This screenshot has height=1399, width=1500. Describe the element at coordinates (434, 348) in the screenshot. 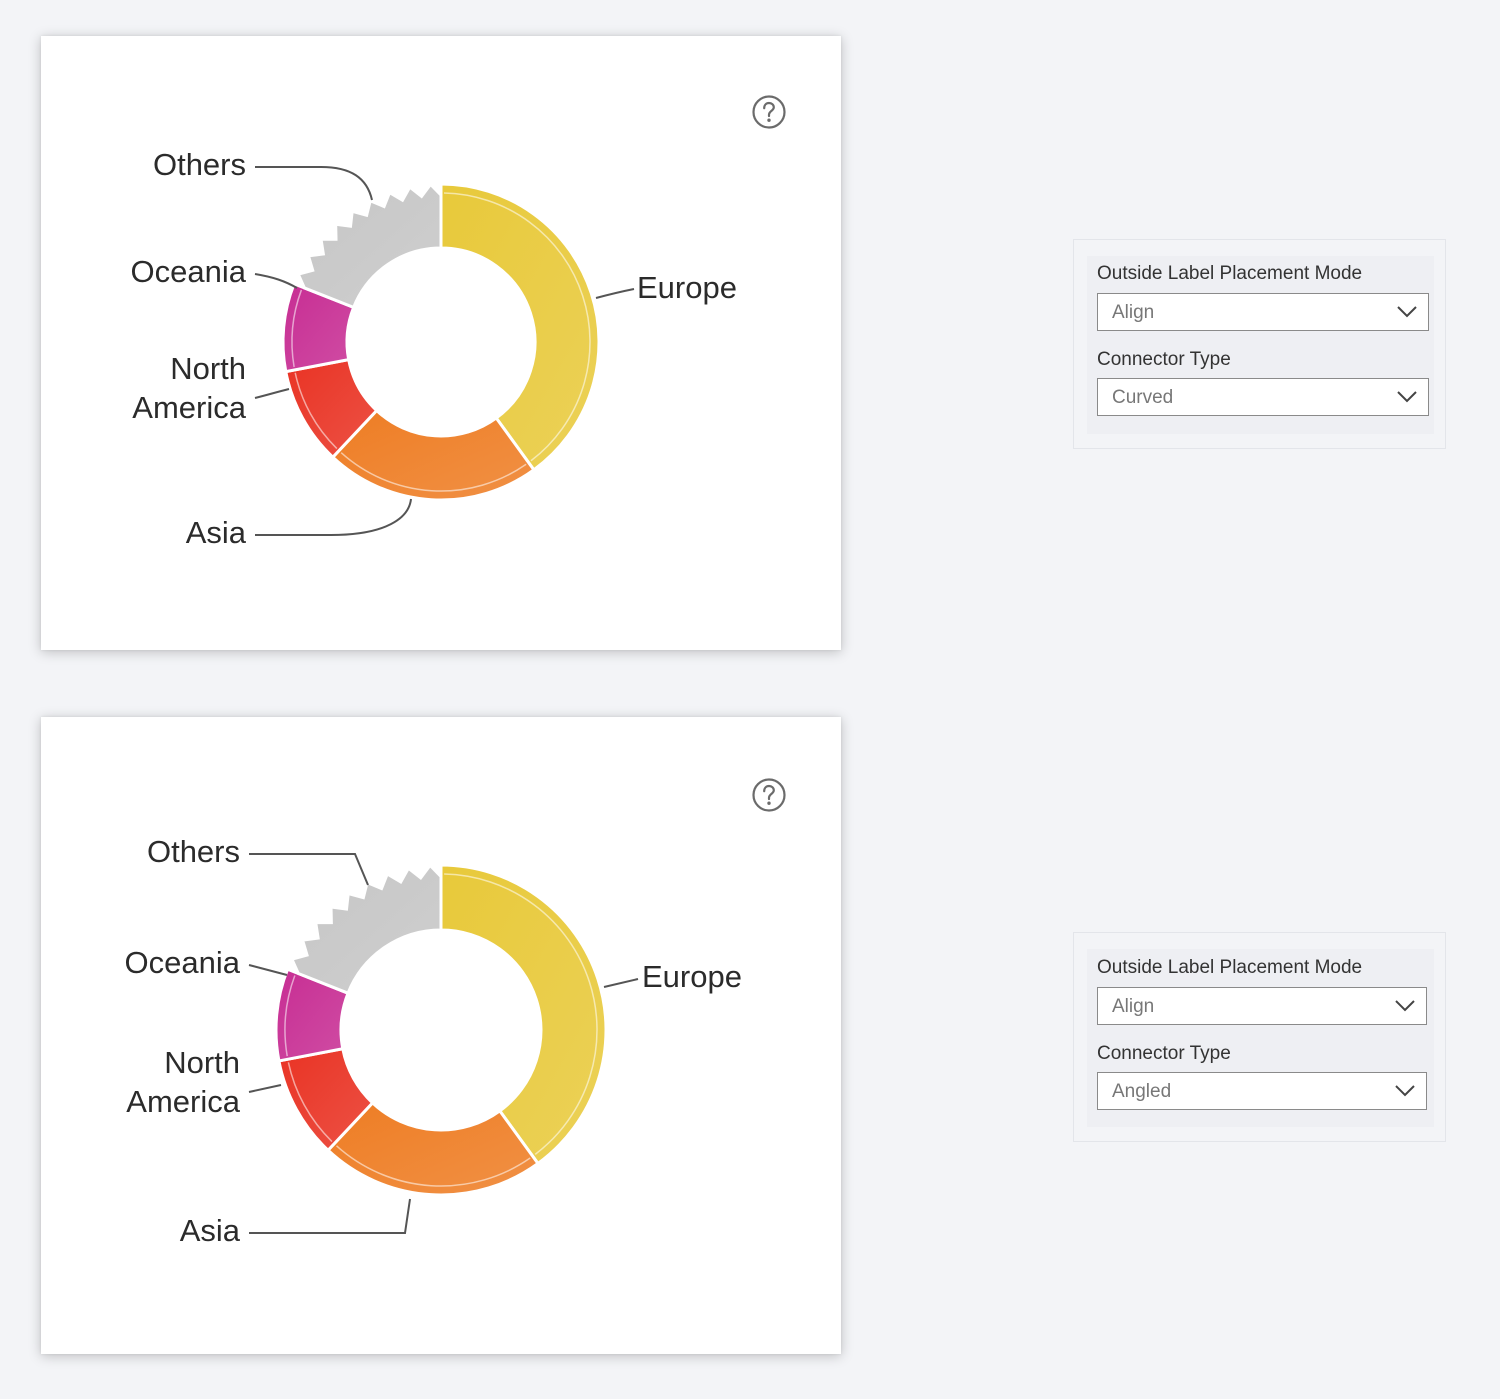

I see `donut-chart-curved: Europe Asia North America Oceania Others` at that location.